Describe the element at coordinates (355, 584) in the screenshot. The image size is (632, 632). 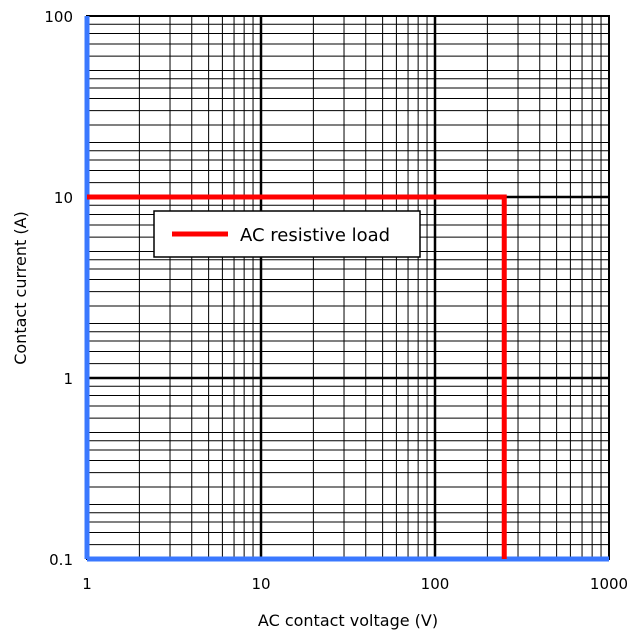
I see `x-tick-labels: 1 10 100 1000` at that location.